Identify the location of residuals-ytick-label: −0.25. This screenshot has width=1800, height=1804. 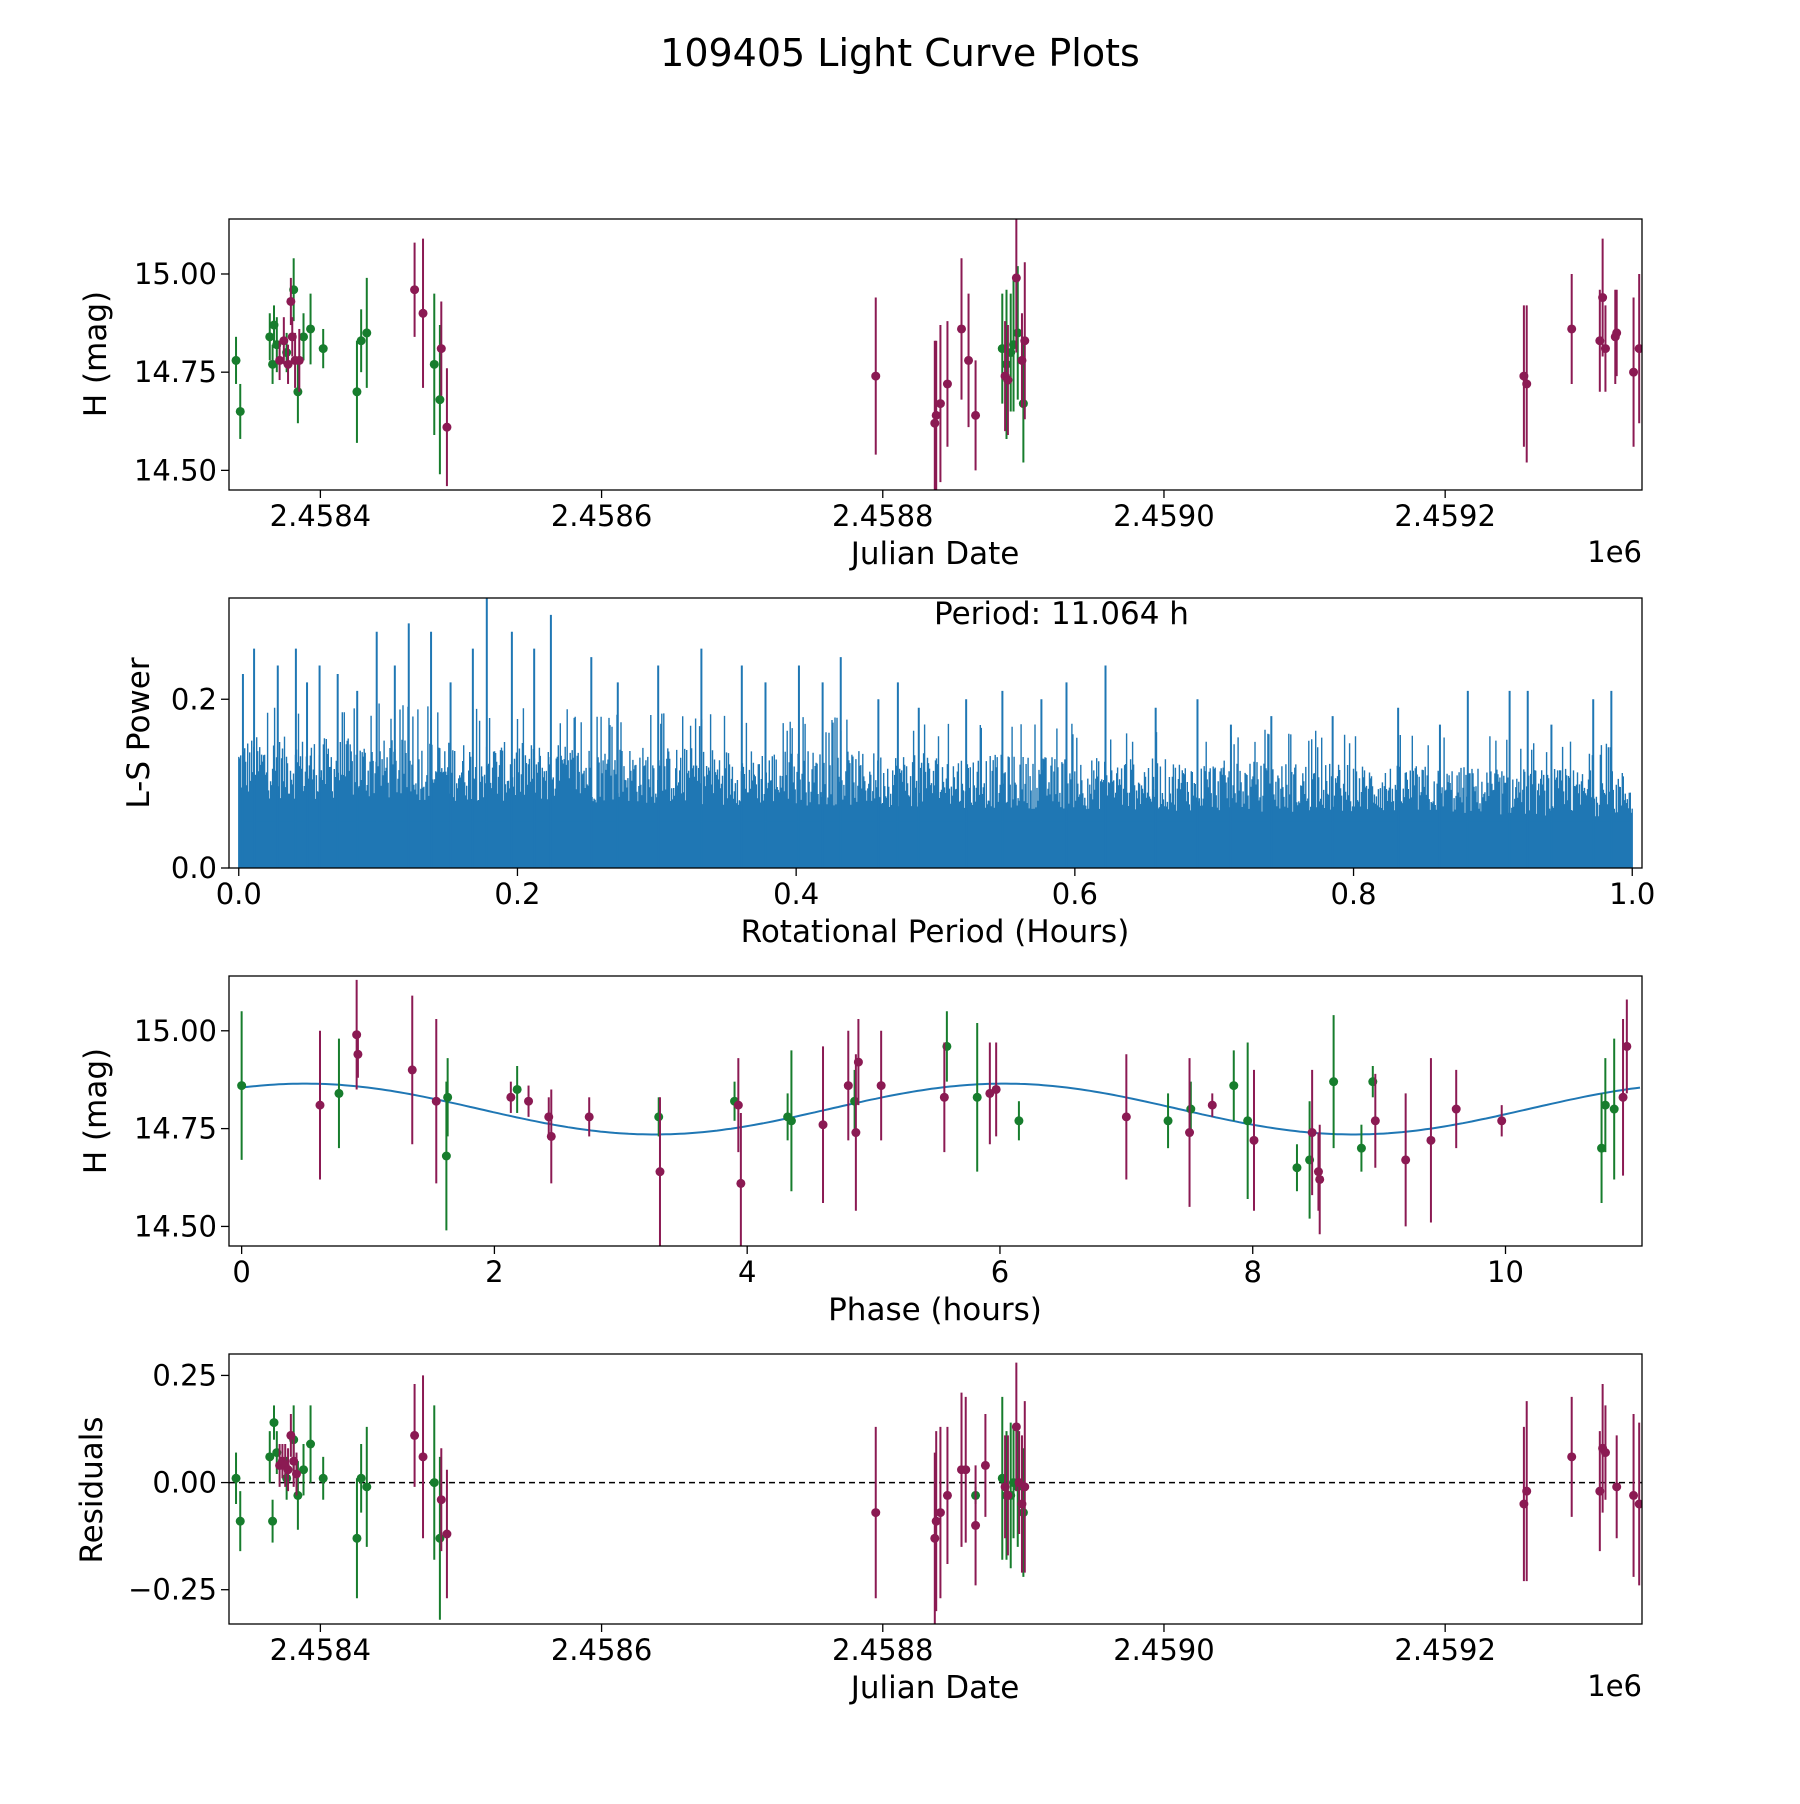
(172, 1590).